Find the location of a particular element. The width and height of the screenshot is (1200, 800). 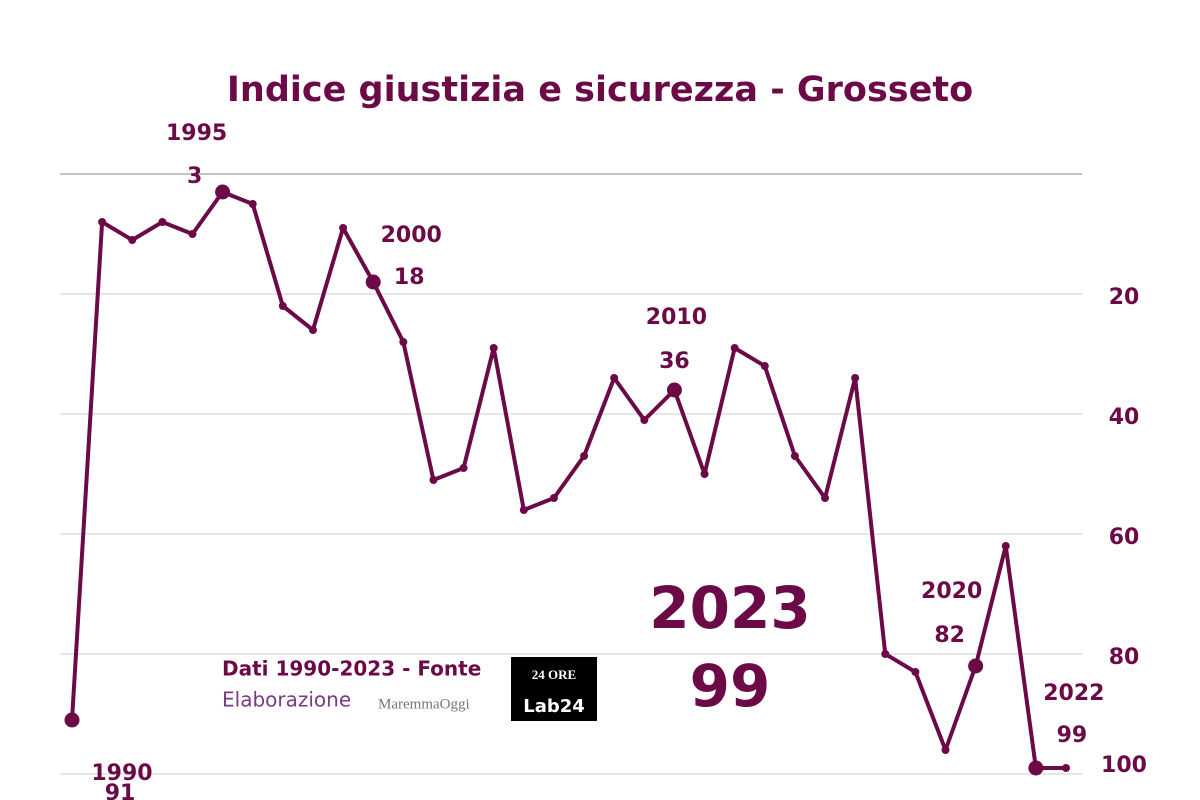

y-tick-label: 20 is located at coordinates (1124, 297).